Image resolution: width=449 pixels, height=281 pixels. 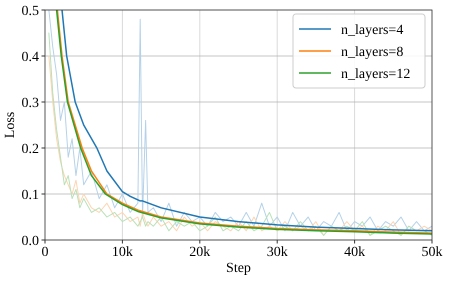 What do you see at coordinates (372, 52) in the screenshot?
I see `legend-label: n_layers=8` at bounding box center [372, 52].